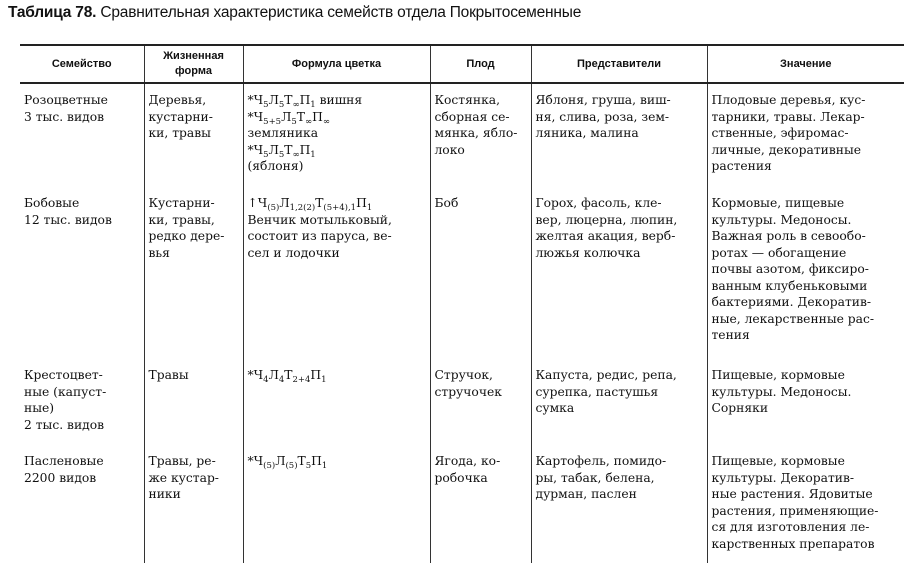 This screenshot has height=571, width=910. Describe the element at coordinates (281, 380) in the screenshot. I see `formula-subscript: 4` at that location.